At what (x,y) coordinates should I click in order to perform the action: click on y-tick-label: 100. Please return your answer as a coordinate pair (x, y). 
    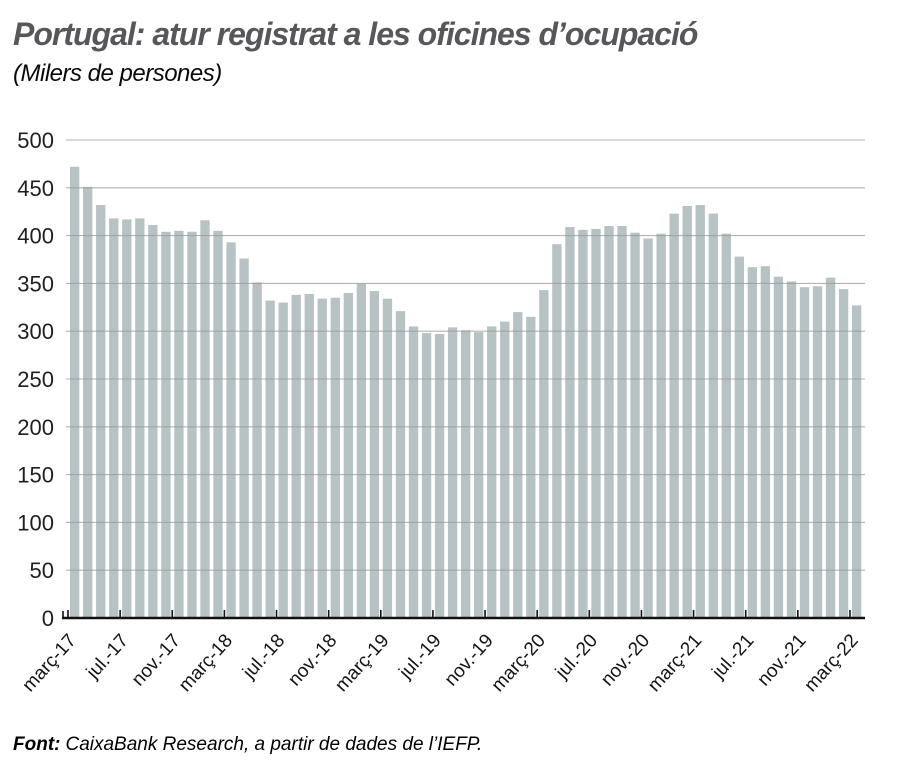
    Looking at the image, I should click on (35, 522).